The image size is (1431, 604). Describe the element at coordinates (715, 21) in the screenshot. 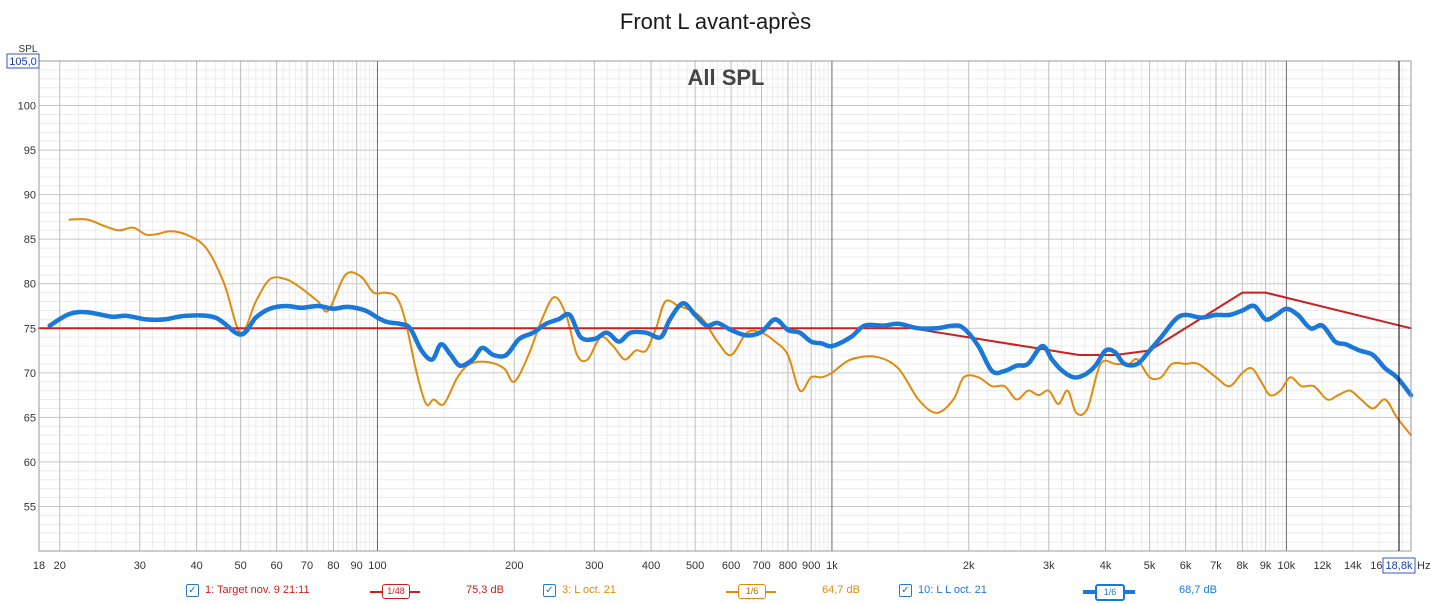

I see `chart-title: Front L avant-après` at that location.